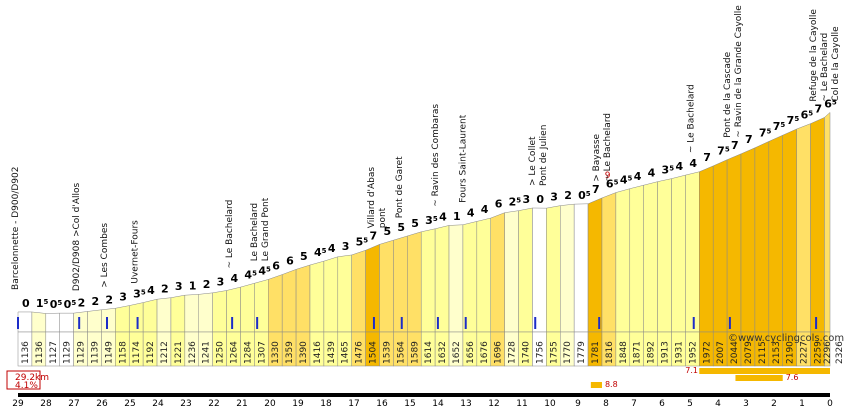 The image size is (846, 409). Describe the element at coordinates (608, 176) in the screenshot. I see `max-grade-marker: 9` at that location.